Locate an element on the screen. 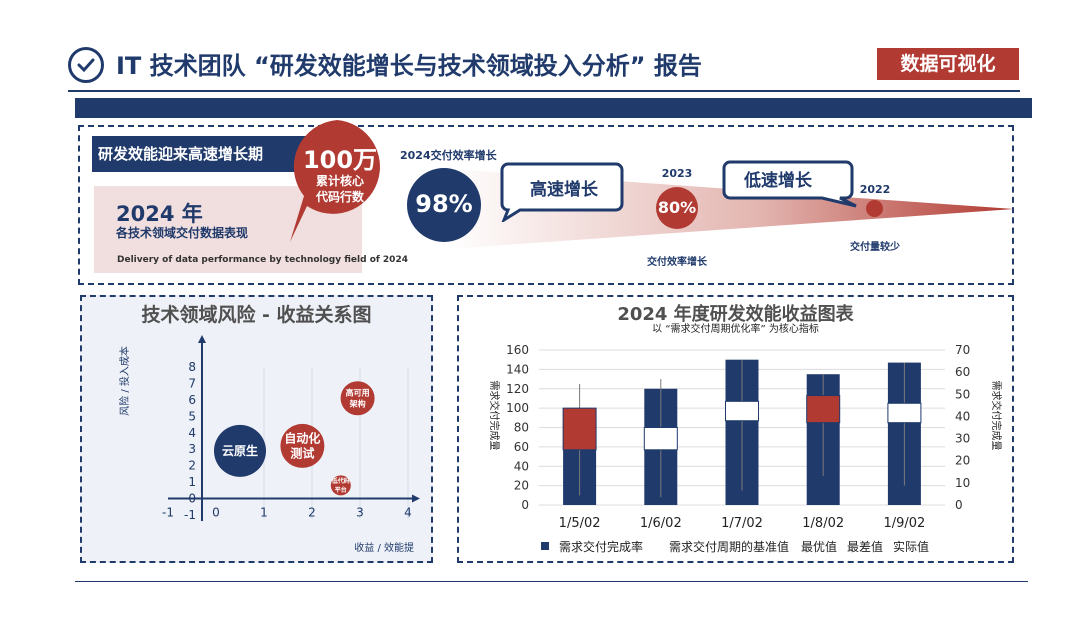  bar-y-tick-left: 80 is located at coordinates (521, 428).